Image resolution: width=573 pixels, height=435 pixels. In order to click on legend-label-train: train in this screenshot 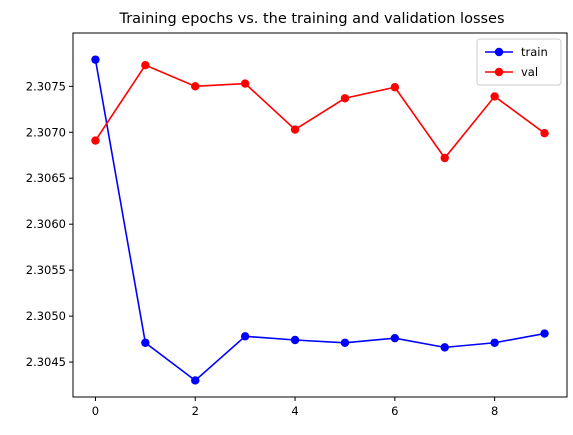, I will do `click(534, 52)`.